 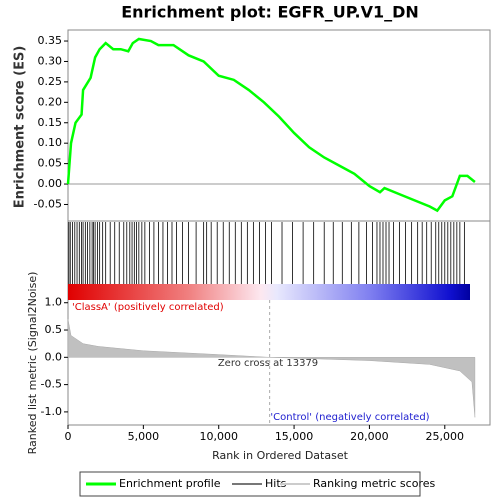 What do you see at coordinates (54, 356) in the screenshot?
I see `y-tick-label: 0.0` at bounding box center [54, 356].